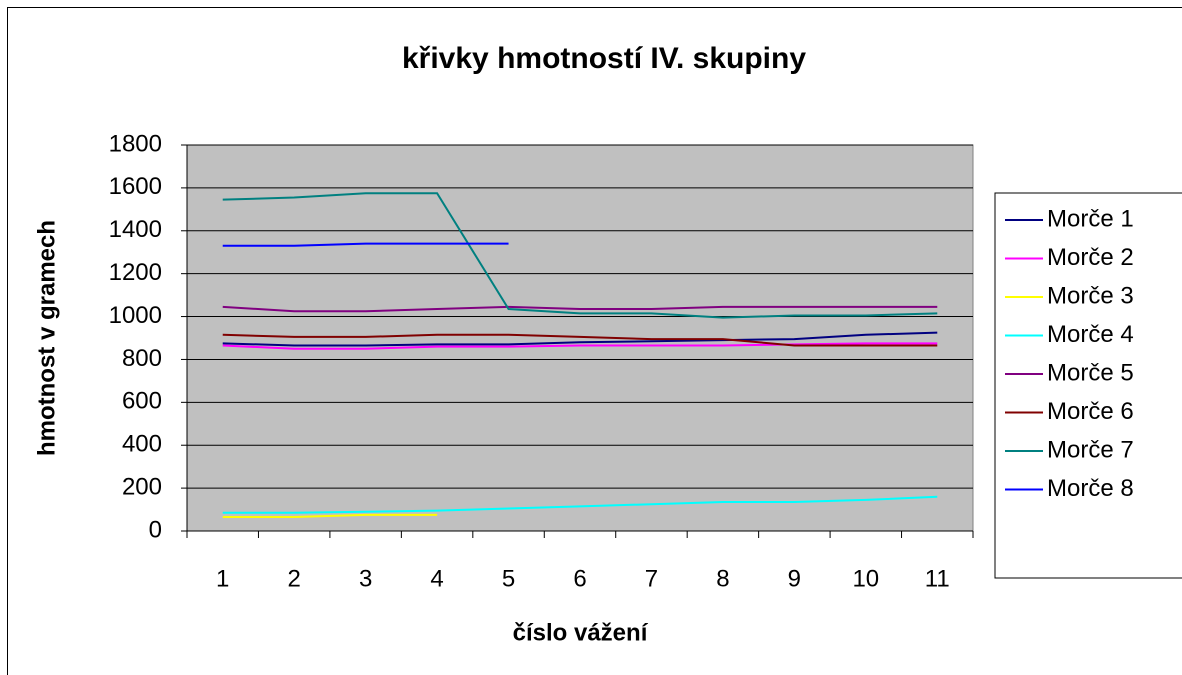  I want to click on y-tick-label: 1600, so click(135, 186).